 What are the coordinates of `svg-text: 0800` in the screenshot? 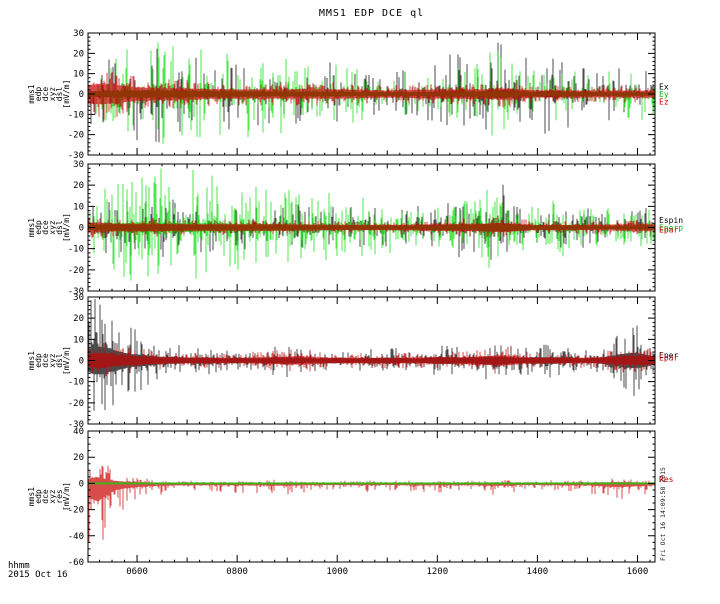 It's located at (237, 572).